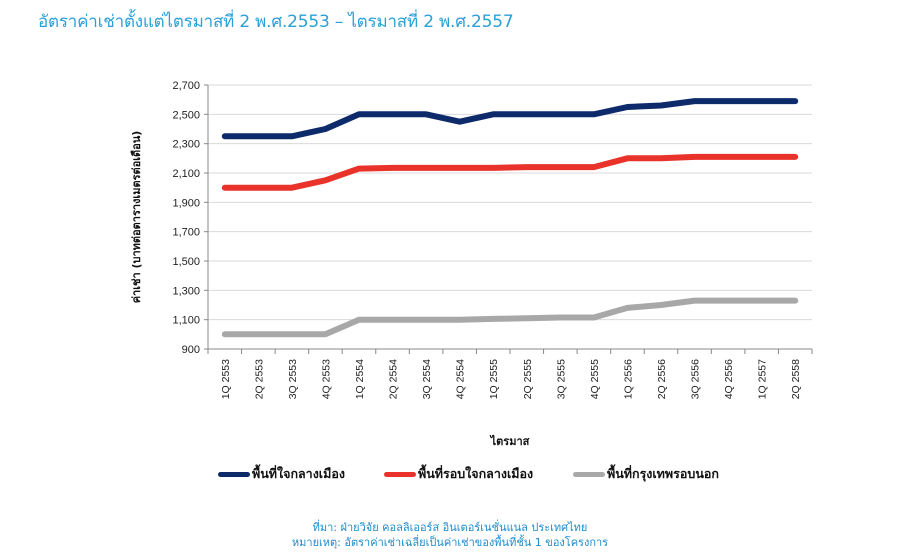 This screenshot has width=900, height=557. I want to click on legend-item-city-center: พื้นที่ใจกลางเมือง, so click(281, 474).